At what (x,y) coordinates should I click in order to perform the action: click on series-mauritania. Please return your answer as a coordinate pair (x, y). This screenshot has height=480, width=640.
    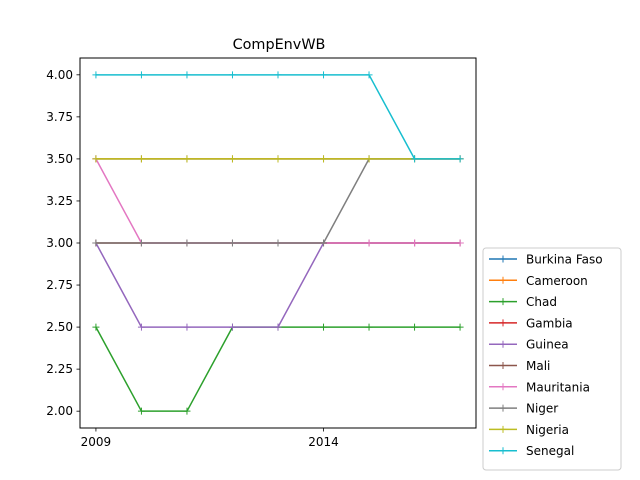
    Looking at the image, I should click on (278, 201).